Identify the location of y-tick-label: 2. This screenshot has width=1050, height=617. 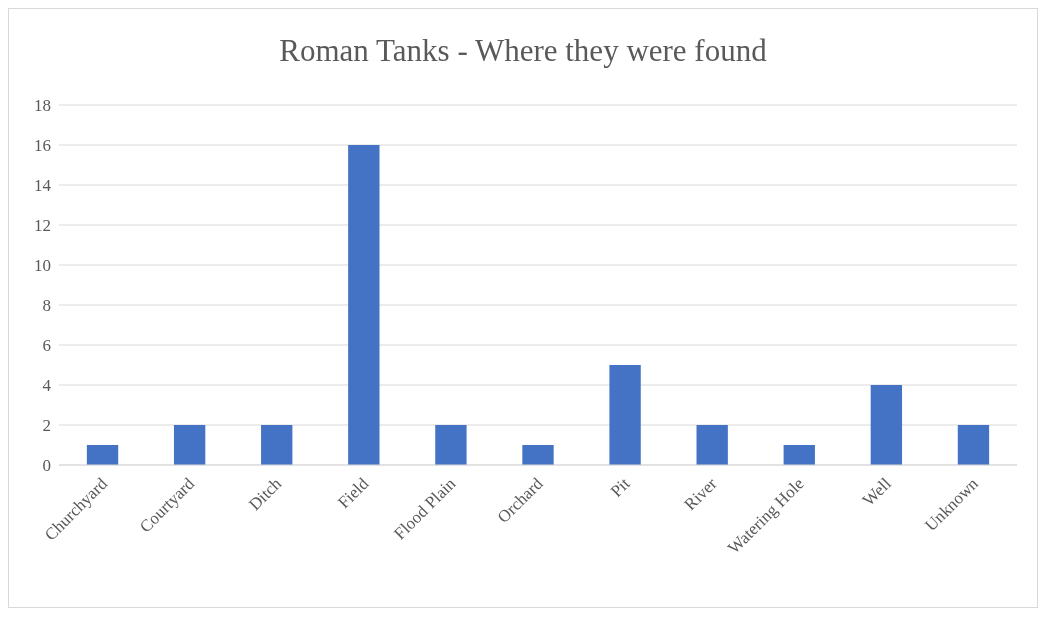
(46, 426).